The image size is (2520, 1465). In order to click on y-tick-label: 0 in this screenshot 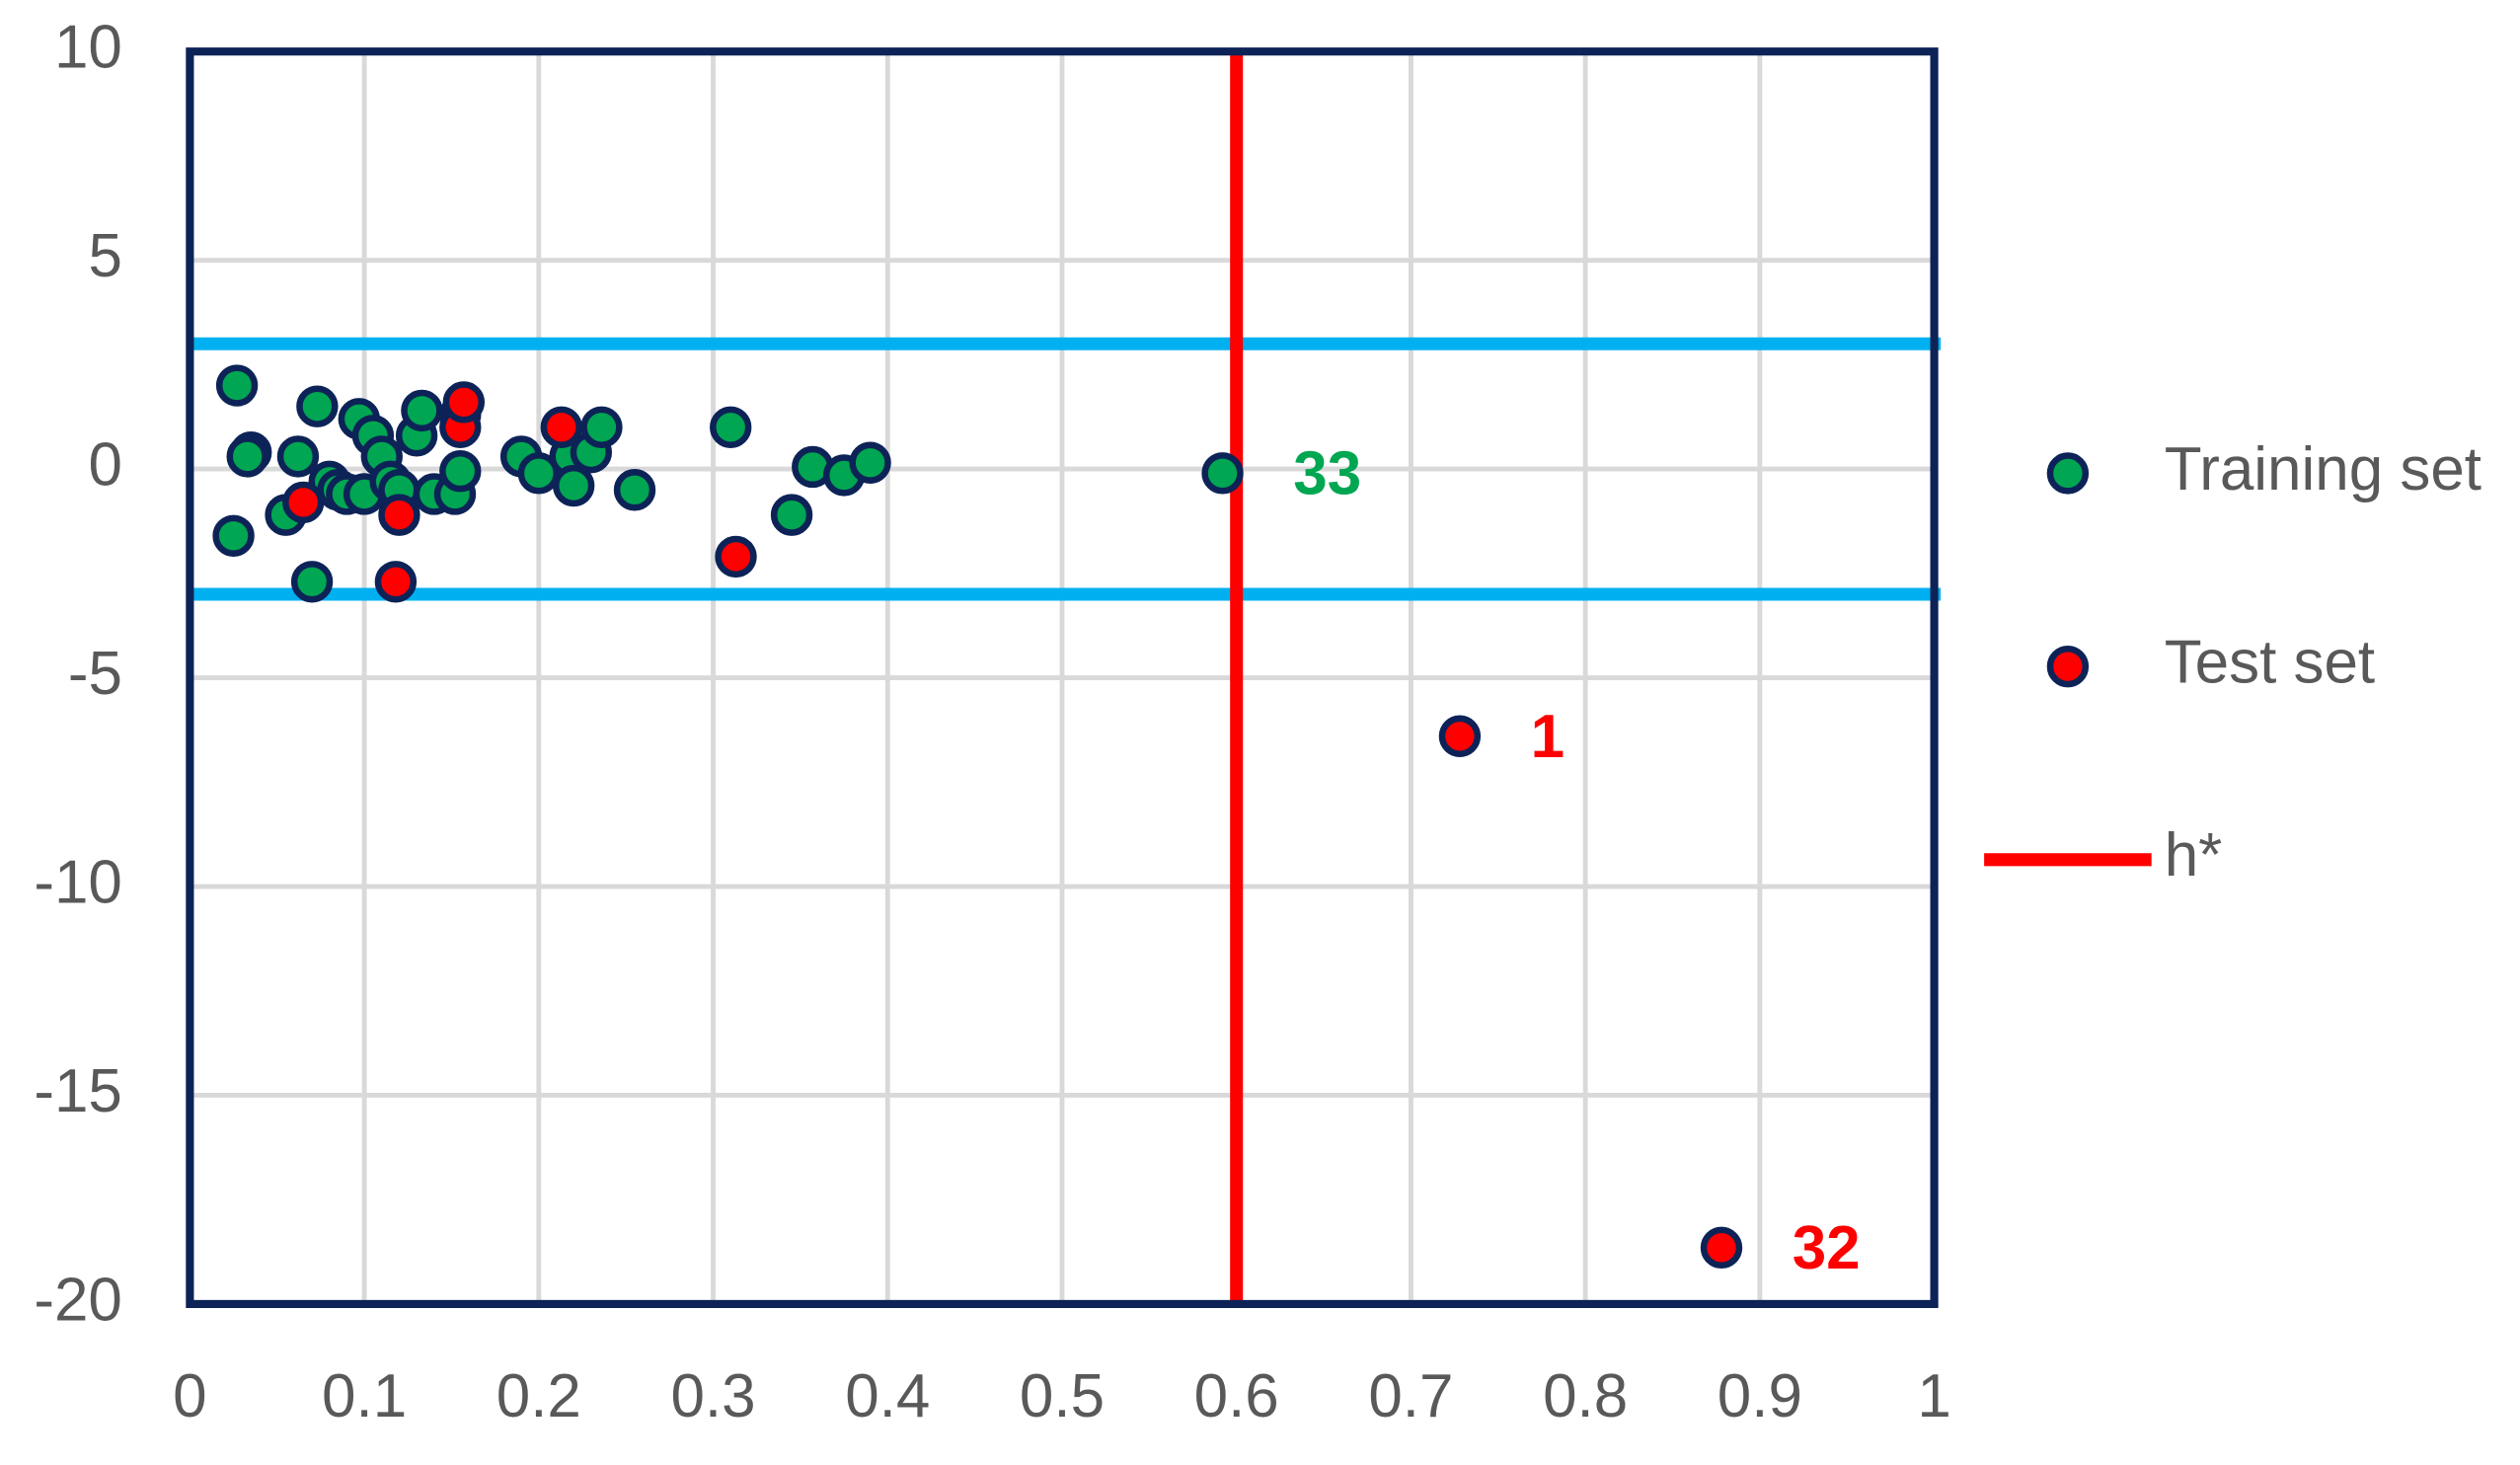, I will do `click(104, 465)`.